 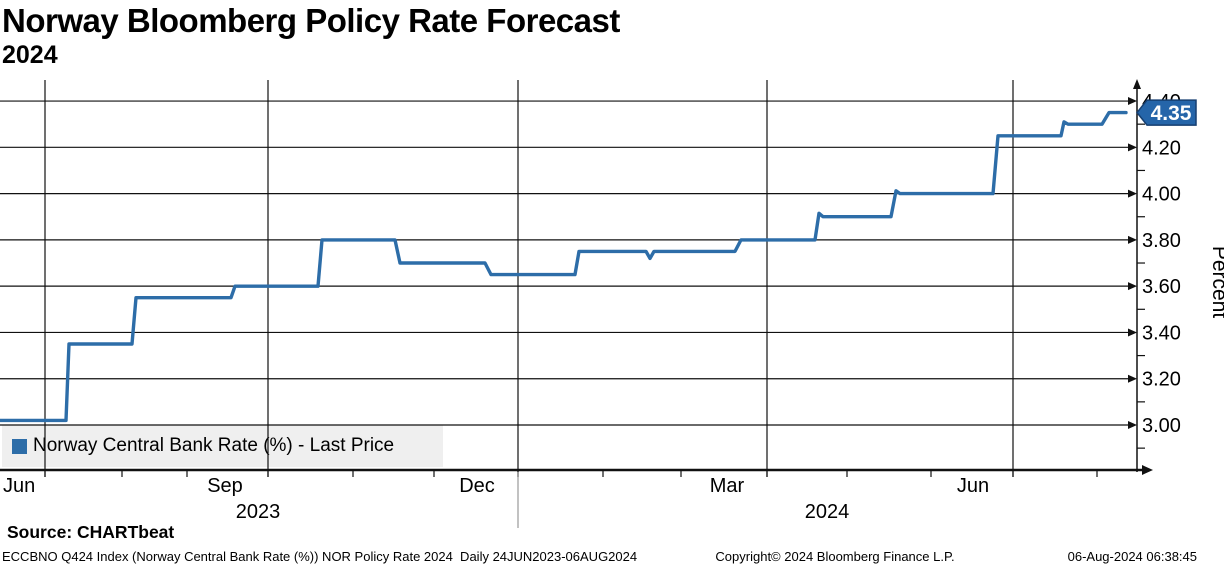 I want to click on x-axis-arrow-icon, so click(x=1147, y=470).